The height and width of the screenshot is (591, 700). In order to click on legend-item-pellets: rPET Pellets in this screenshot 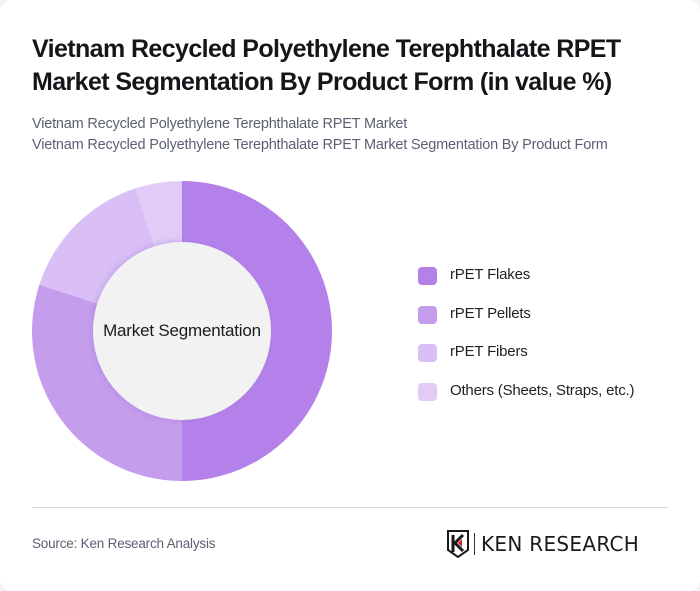, I will do `click(526, 320)`.